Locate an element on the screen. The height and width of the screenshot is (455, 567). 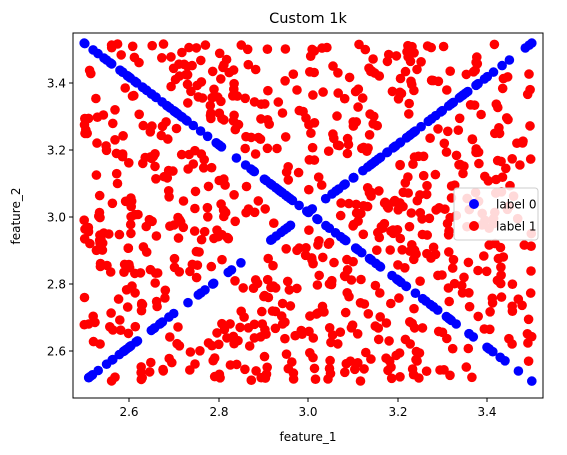
x-axis-label: feature_1 is located at coordinates (308, 437).